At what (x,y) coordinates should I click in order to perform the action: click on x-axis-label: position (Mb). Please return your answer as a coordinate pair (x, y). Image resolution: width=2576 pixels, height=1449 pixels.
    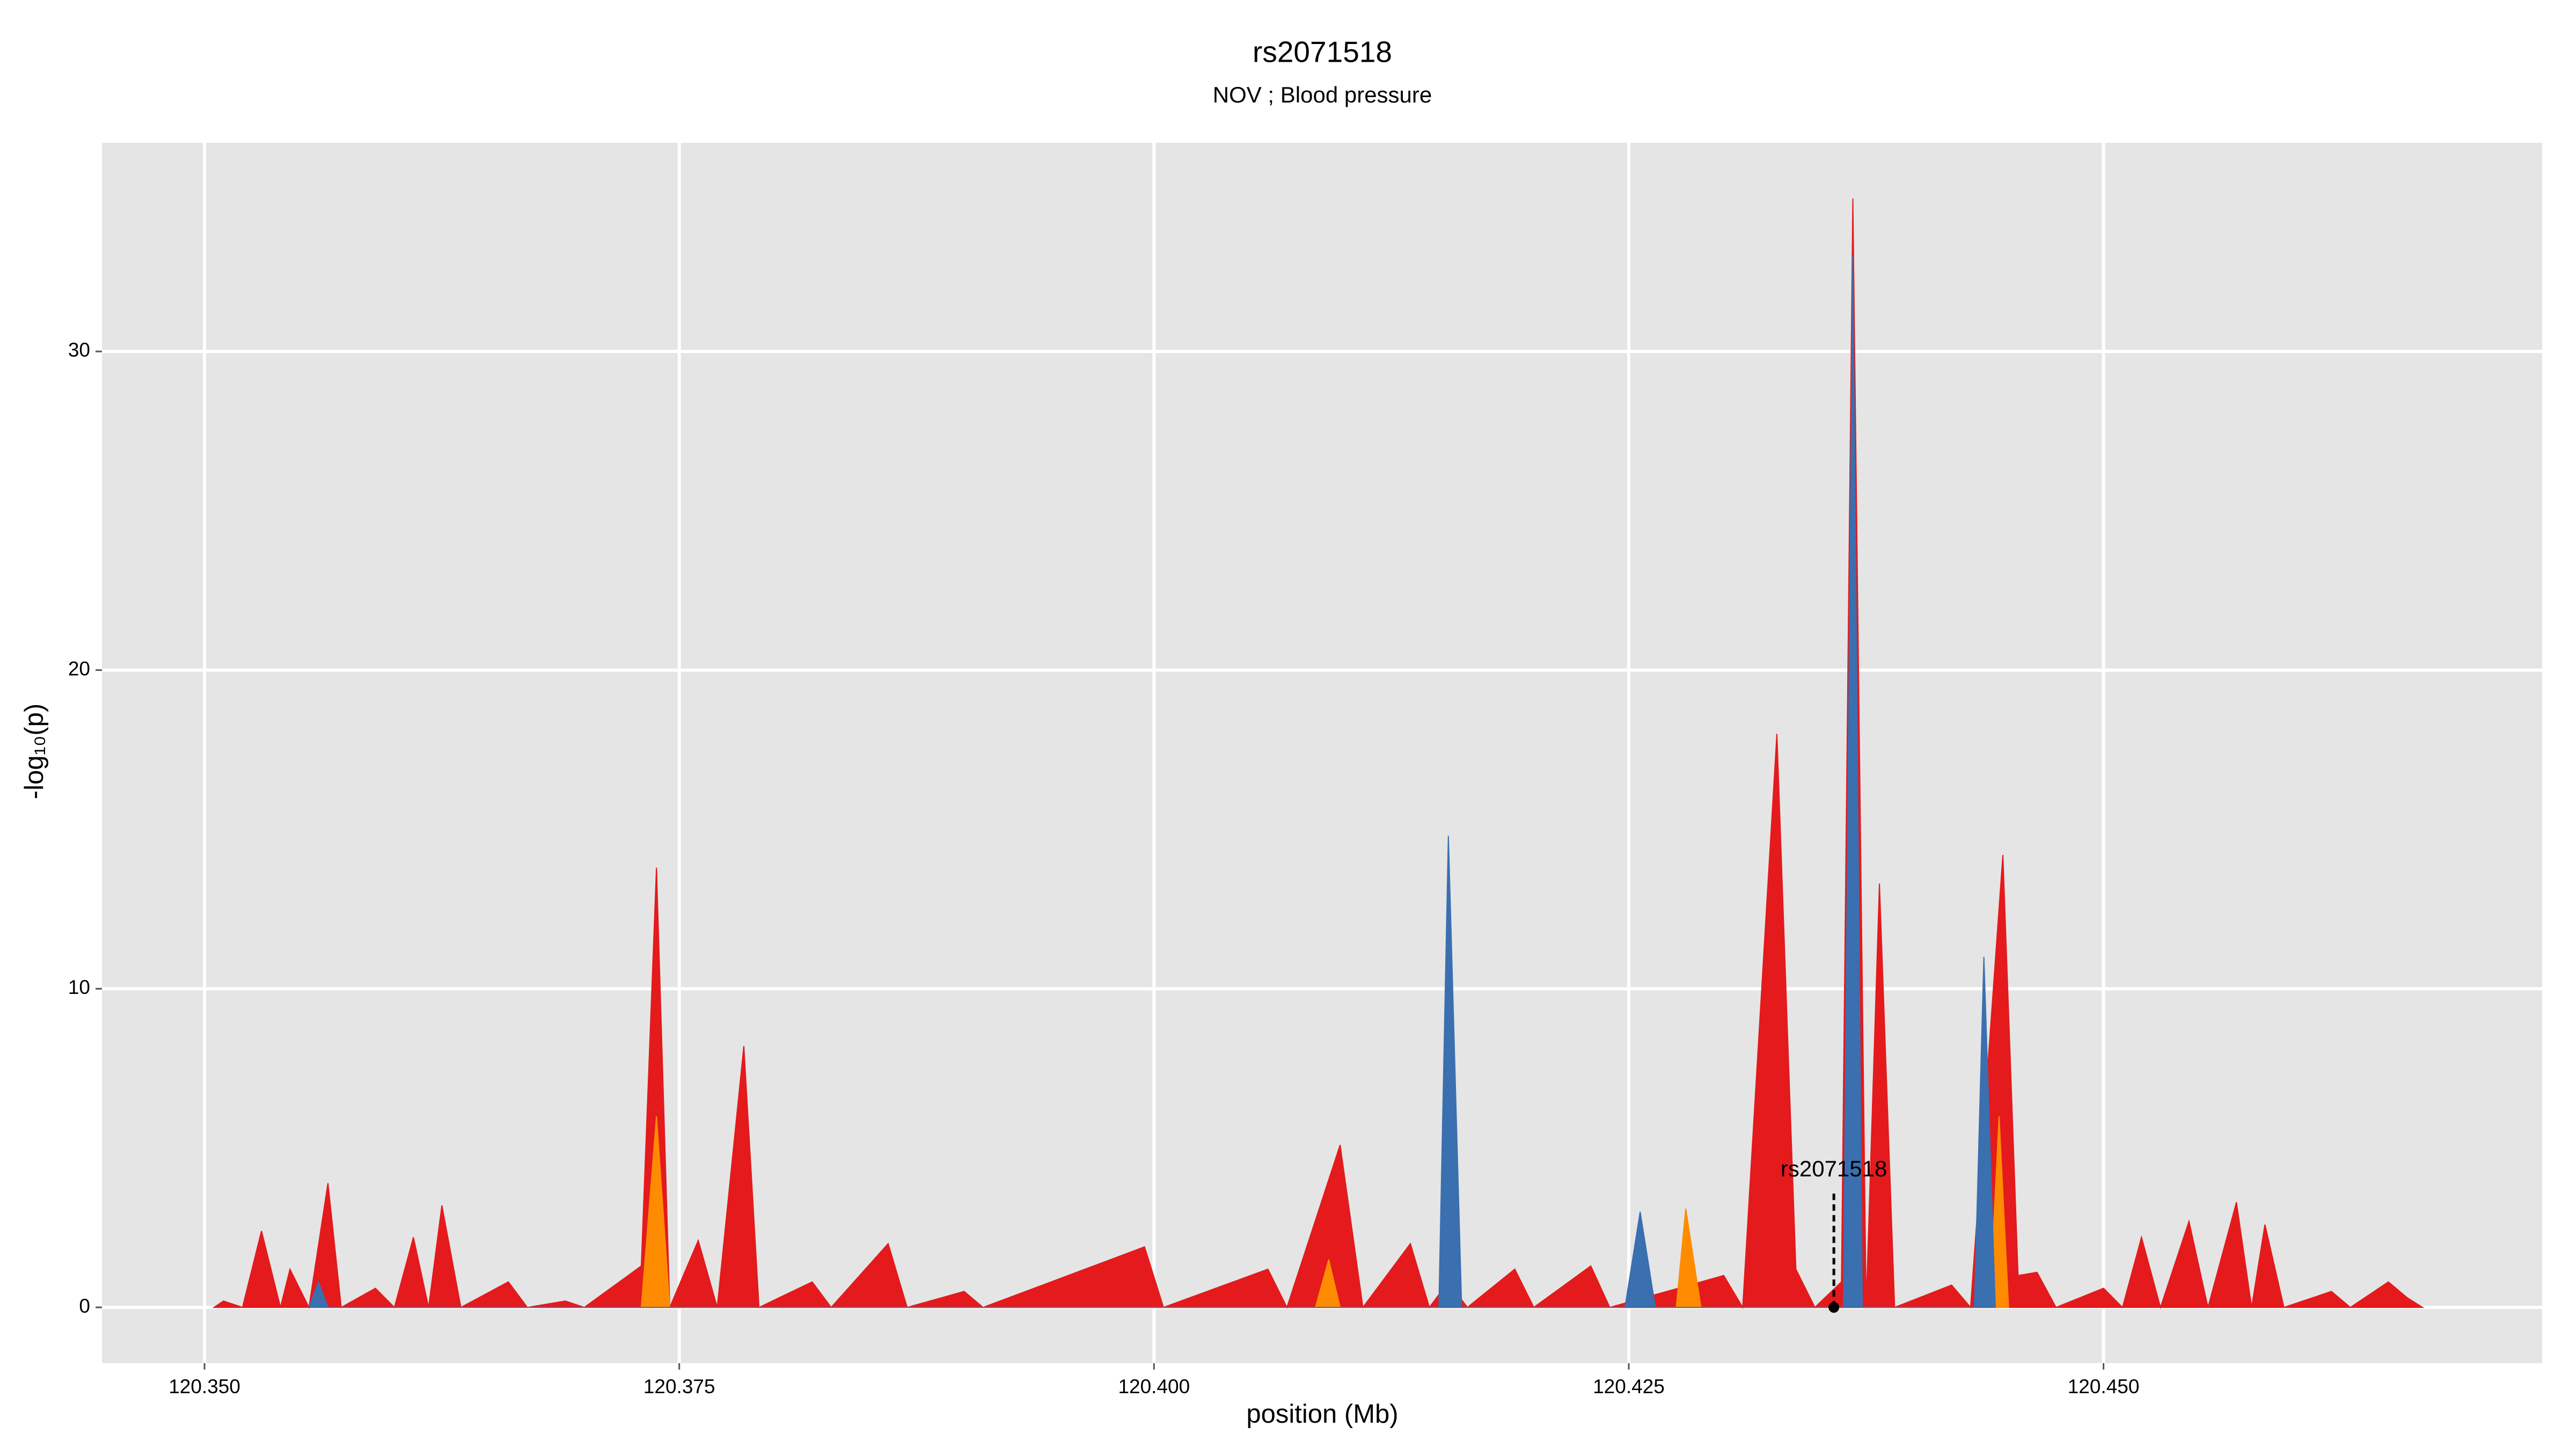
    Looking at the image, I should click on (1322, 1414).